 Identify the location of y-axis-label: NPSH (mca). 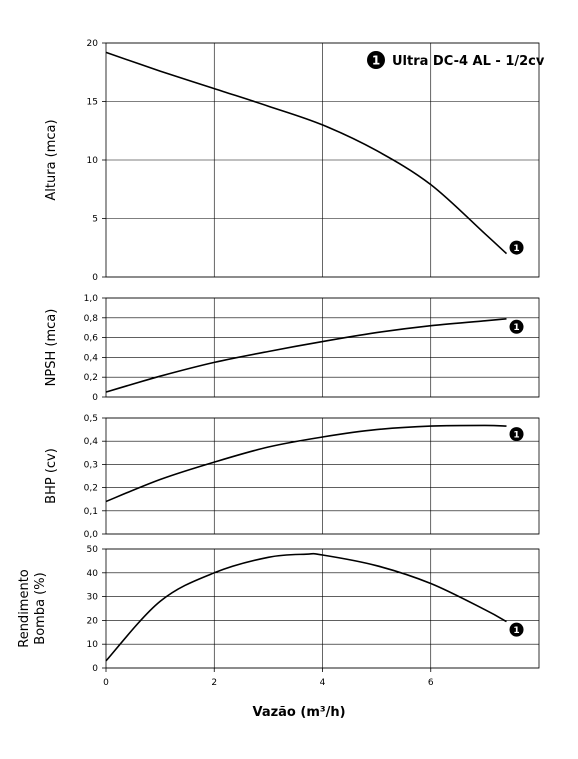
(51, 348).